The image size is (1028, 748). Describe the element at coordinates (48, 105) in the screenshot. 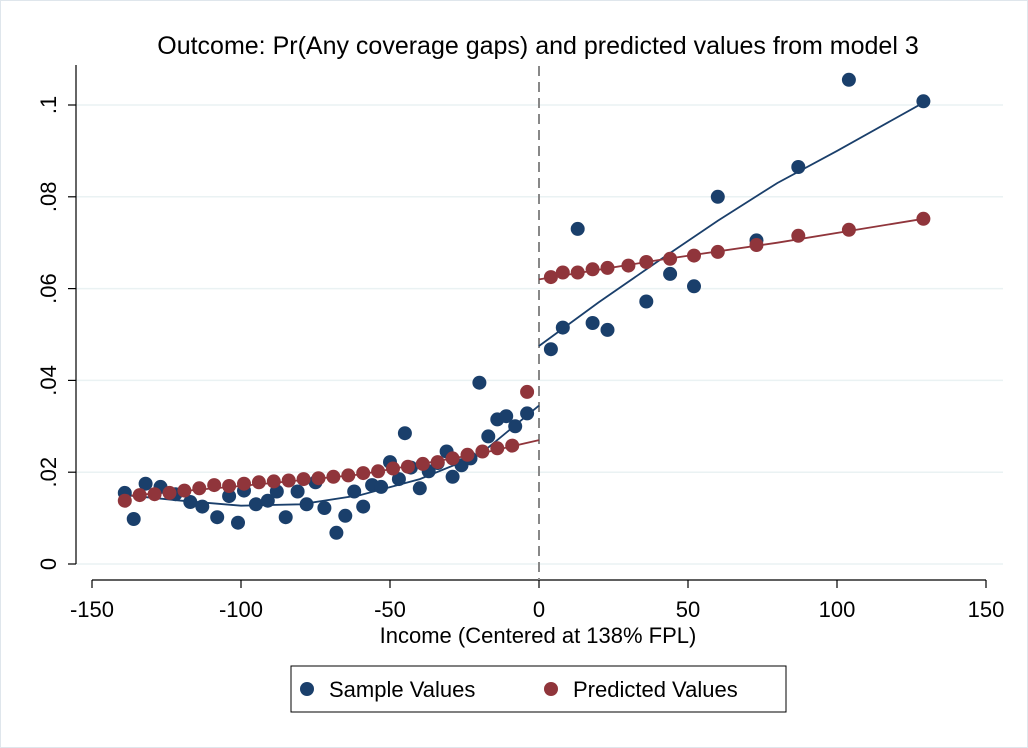

I see `y-tick-label: .1` at that location.